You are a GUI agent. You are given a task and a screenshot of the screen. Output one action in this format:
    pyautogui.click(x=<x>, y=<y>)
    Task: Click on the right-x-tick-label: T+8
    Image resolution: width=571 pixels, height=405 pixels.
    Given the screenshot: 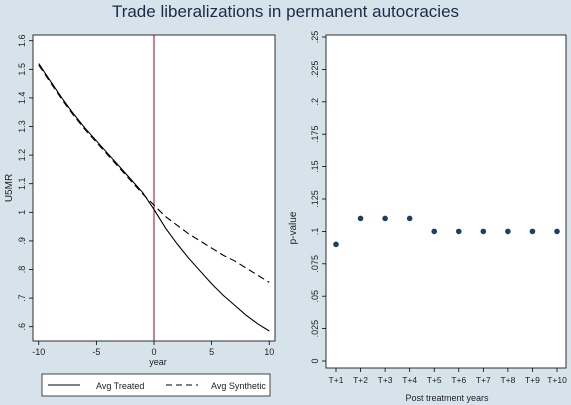 What is the action you would take?
    pyautogui.click(x=507, y=380)
    